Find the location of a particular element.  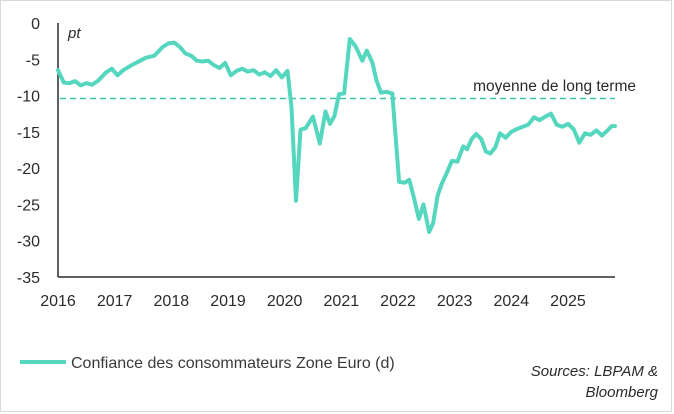

y-tick-label: -30 is located at coordinates (28, 242).